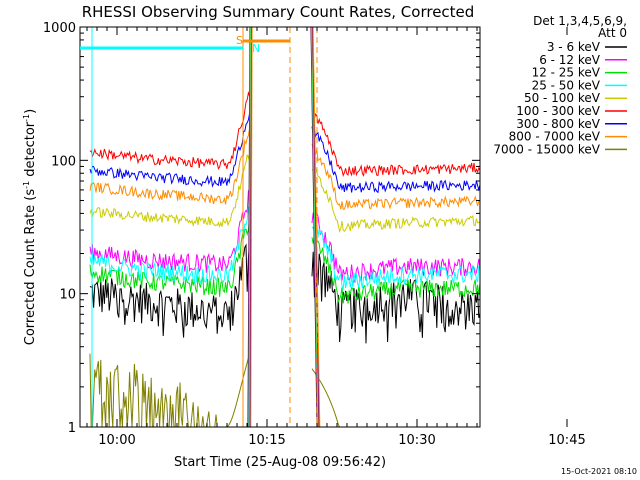 This screenshot has height=480, width=640. Describe the element at coordinates (239, 40) in the screenshot. I see `saa-label: S` at that location.